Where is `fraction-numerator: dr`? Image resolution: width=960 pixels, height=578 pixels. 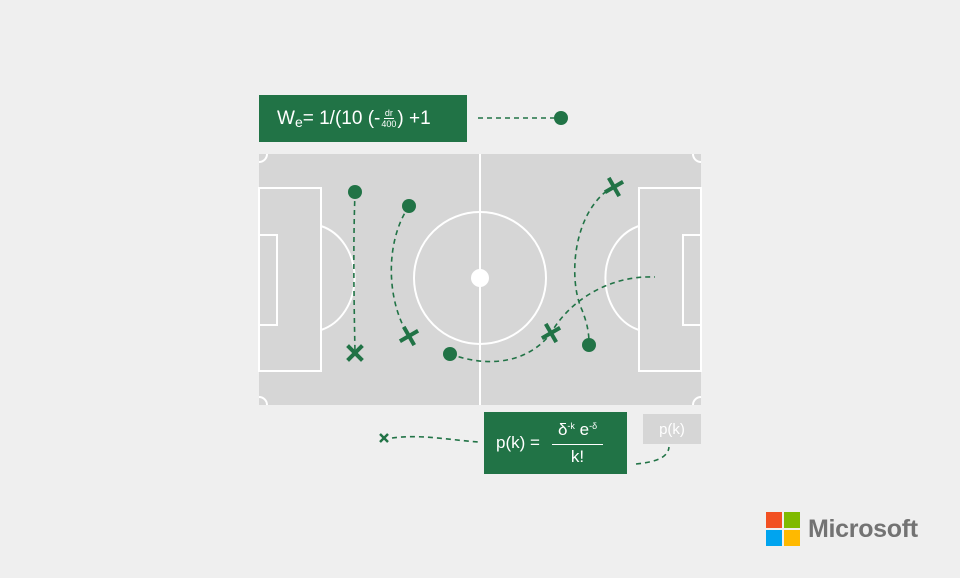
fraction-numerator: dr is located at coordinates (389, 113).